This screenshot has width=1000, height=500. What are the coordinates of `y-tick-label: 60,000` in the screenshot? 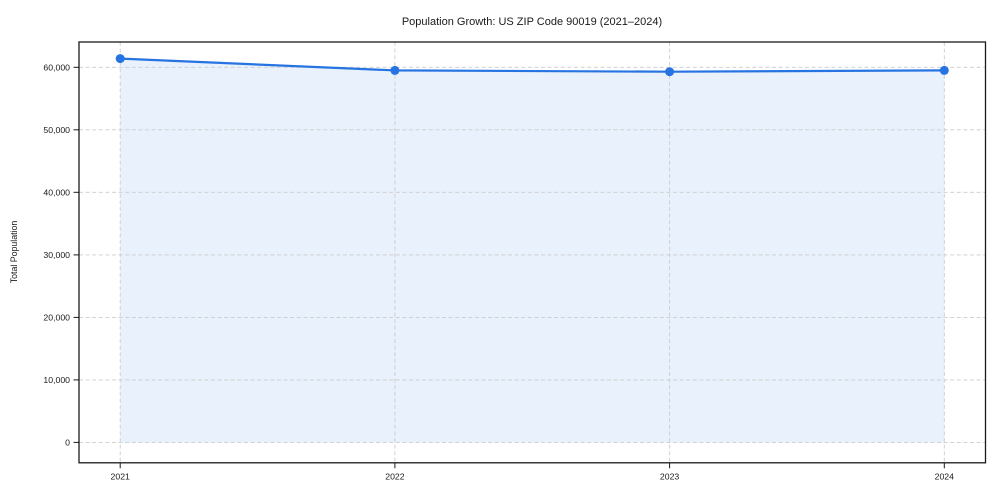 It's located at (56, 67).